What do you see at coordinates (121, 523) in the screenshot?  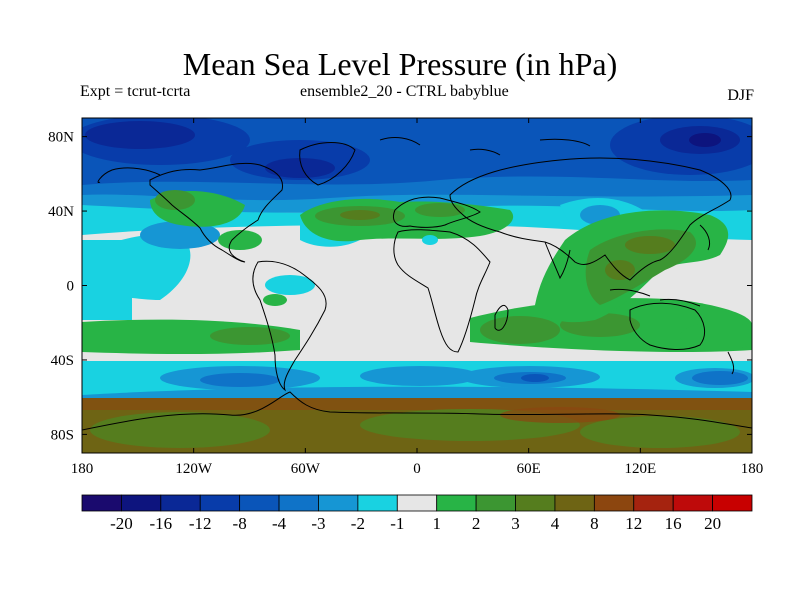 I see `colorbar-label: -20` at bounding box center [121, 523].